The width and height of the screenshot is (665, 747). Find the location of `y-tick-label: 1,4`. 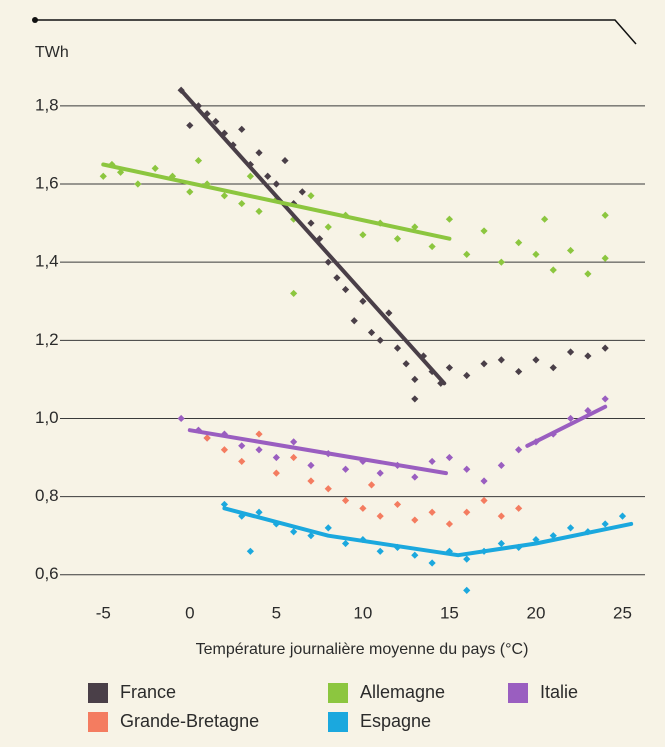

y-tick-label: 1,4 is located at coordinates (47, 261).